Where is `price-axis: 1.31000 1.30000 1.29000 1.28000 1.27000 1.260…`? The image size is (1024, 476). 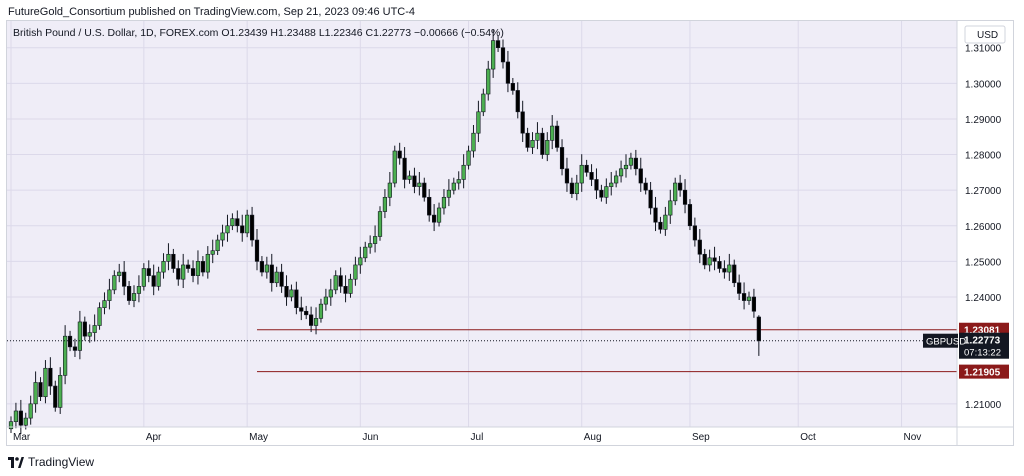
price-axis: 1.31000 1.30000 1.29000 1.28000 1.27000 1.260… is located at coordinates (979, 233).